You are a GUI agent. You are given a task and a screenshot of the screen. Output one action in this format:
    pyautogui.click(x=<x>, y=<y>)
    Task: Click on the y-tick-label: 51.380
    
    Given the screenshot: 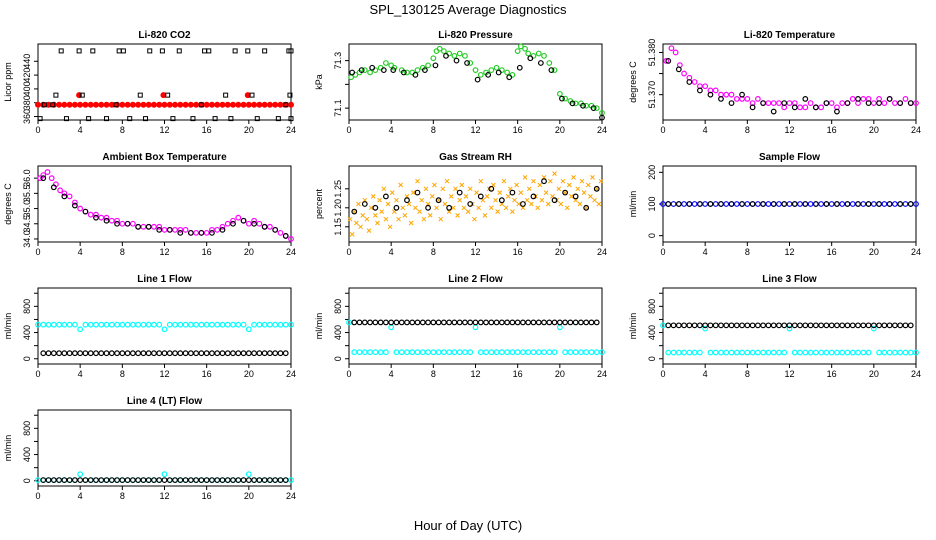 What is the action you would take?
    pyautogui.click(x=652, y=53)
    